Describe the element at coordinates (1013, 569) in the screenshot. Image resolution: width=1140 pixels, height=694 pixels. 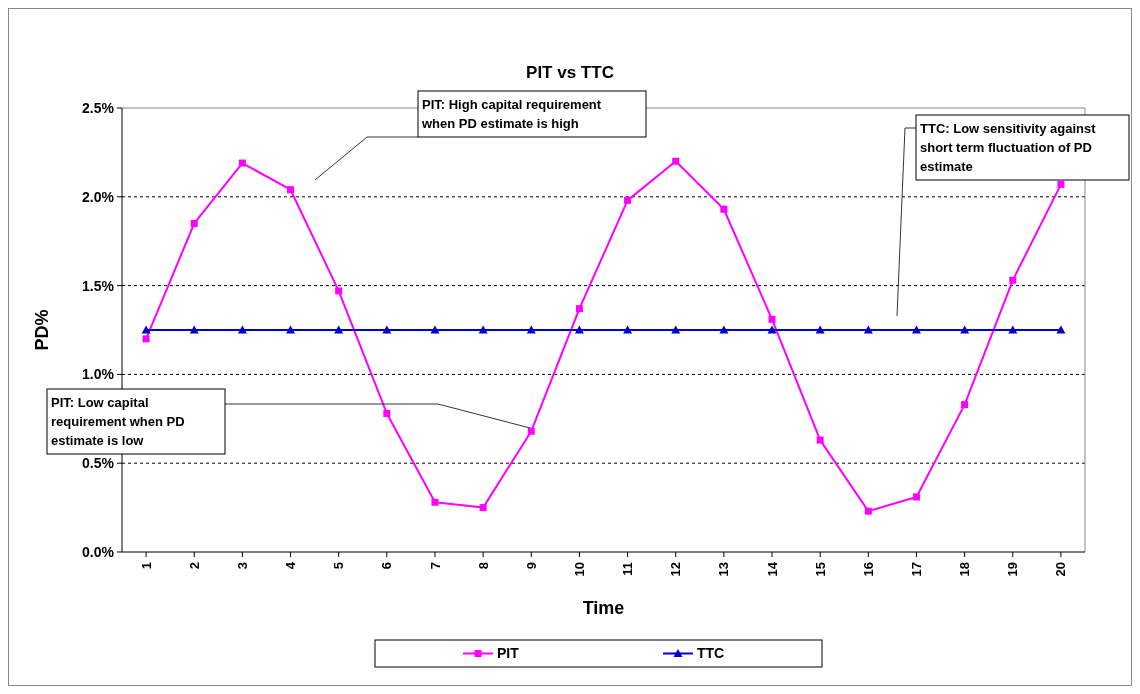
I see `x-tick-label: 19` at that location.